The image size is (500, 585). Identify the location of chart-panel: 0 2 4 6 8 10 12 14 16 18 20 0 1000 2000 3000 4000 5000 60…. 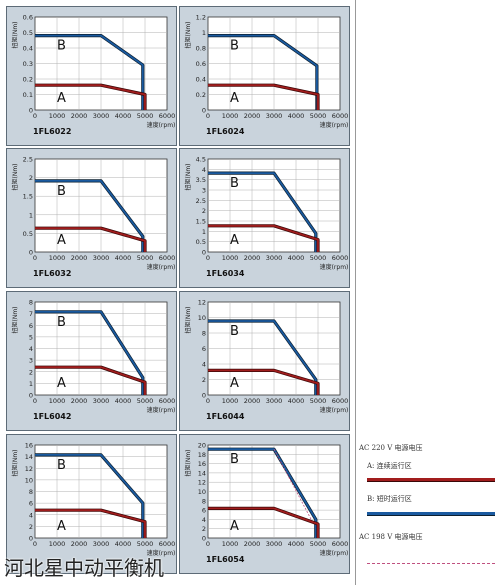
(264, 504).